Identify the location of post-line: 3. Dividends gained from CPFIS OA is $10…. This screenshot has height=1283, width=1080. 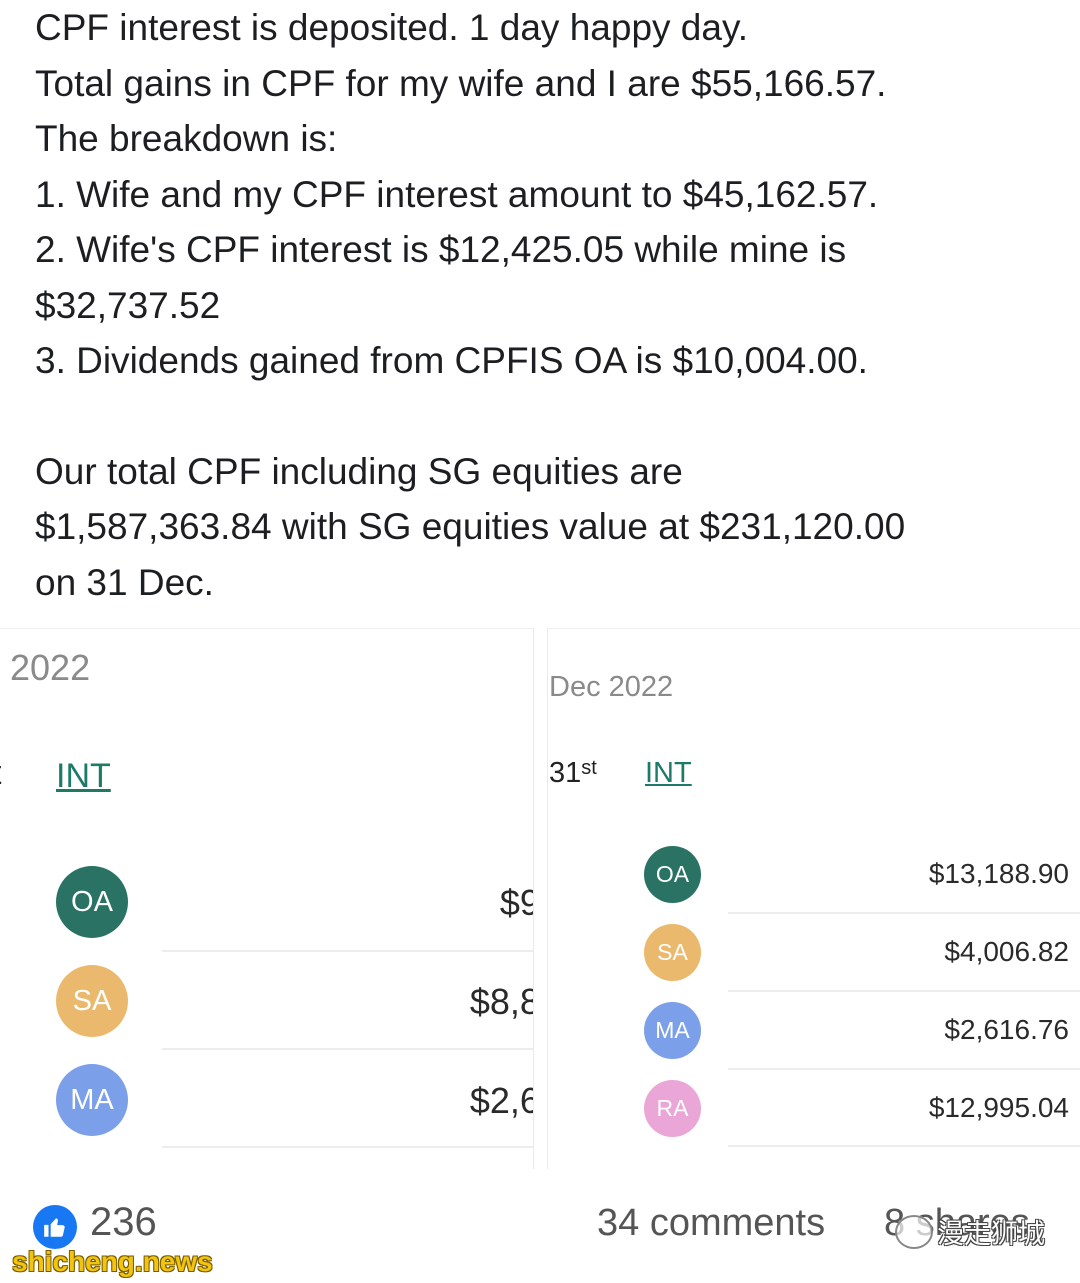
(451, 360).